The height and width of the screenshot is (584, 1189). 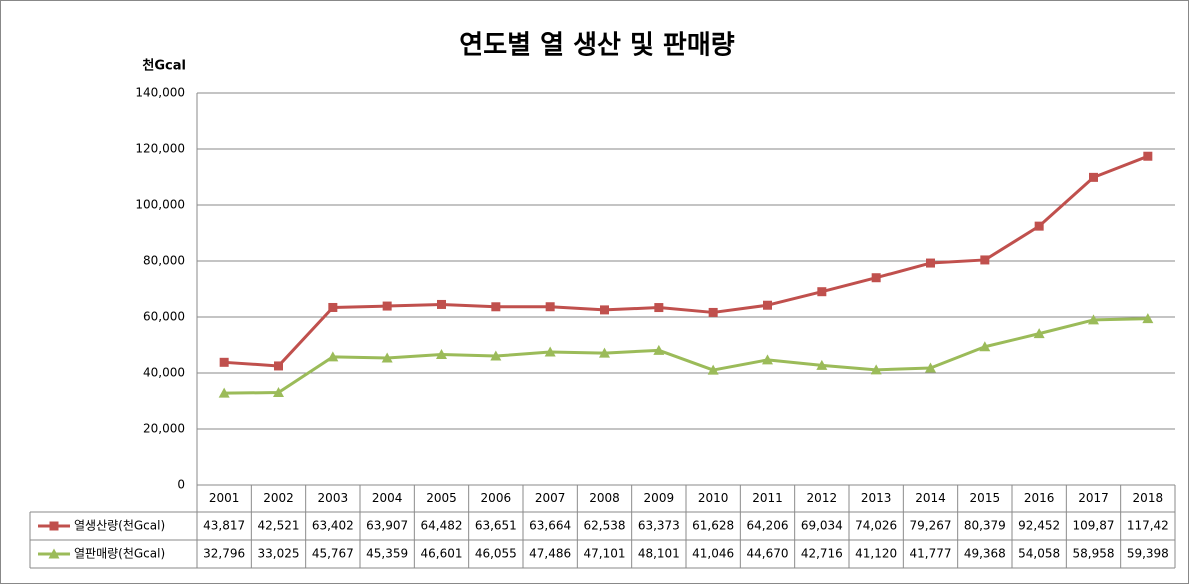 What do you see at coordinates (387, 498) in the screenshot?
I see `x-tick-label: 2004` at bounding box center [387, 498].